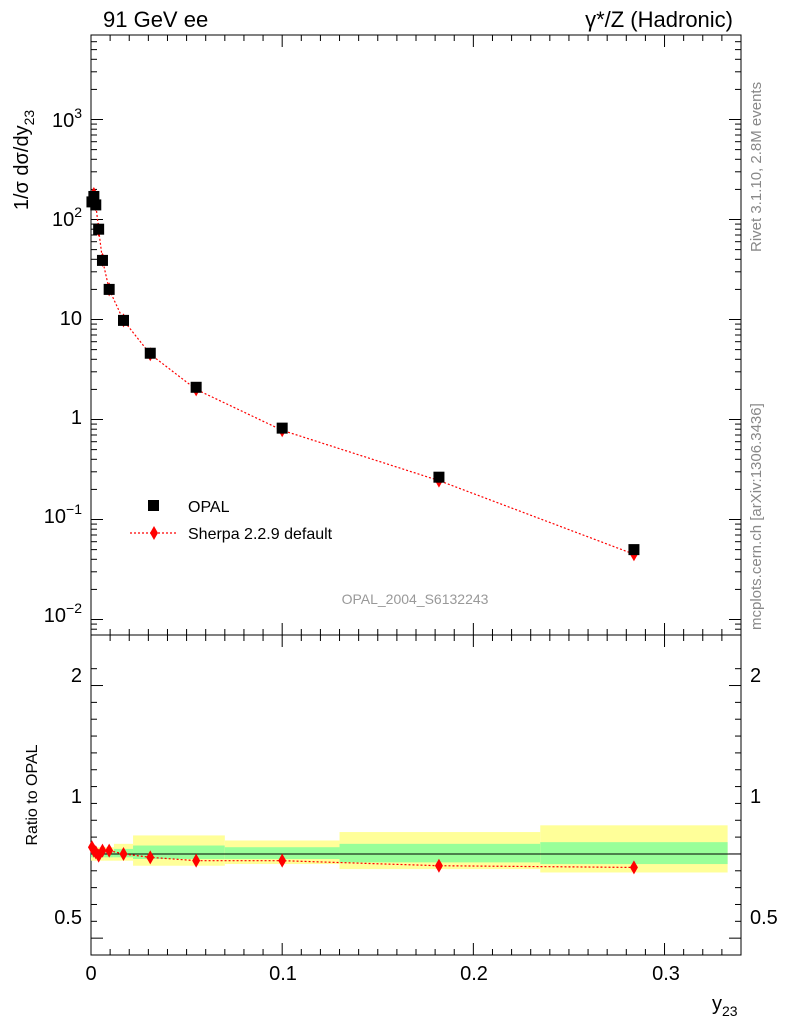 Image resolution: width=786 pixels, height=1024 pixels. Describe the element at coordinates (382, 974) in the screenshot. I see `xtick-labels: 0 0.1 0.2 0.3` at that location.